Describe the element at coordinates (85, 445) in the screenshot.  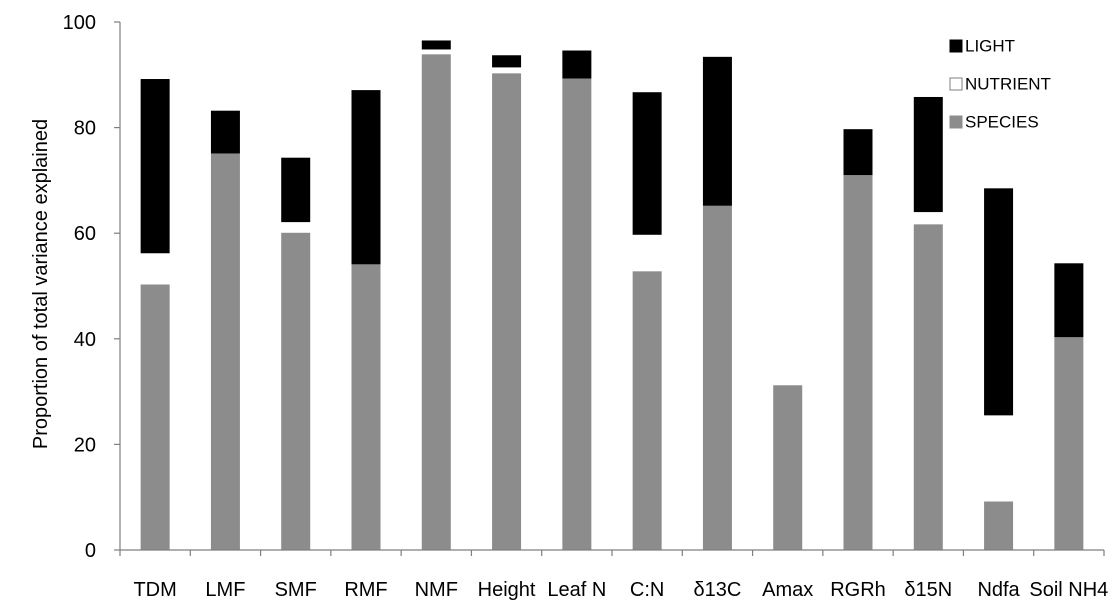
I see `y-tick-label: 20` at that location.